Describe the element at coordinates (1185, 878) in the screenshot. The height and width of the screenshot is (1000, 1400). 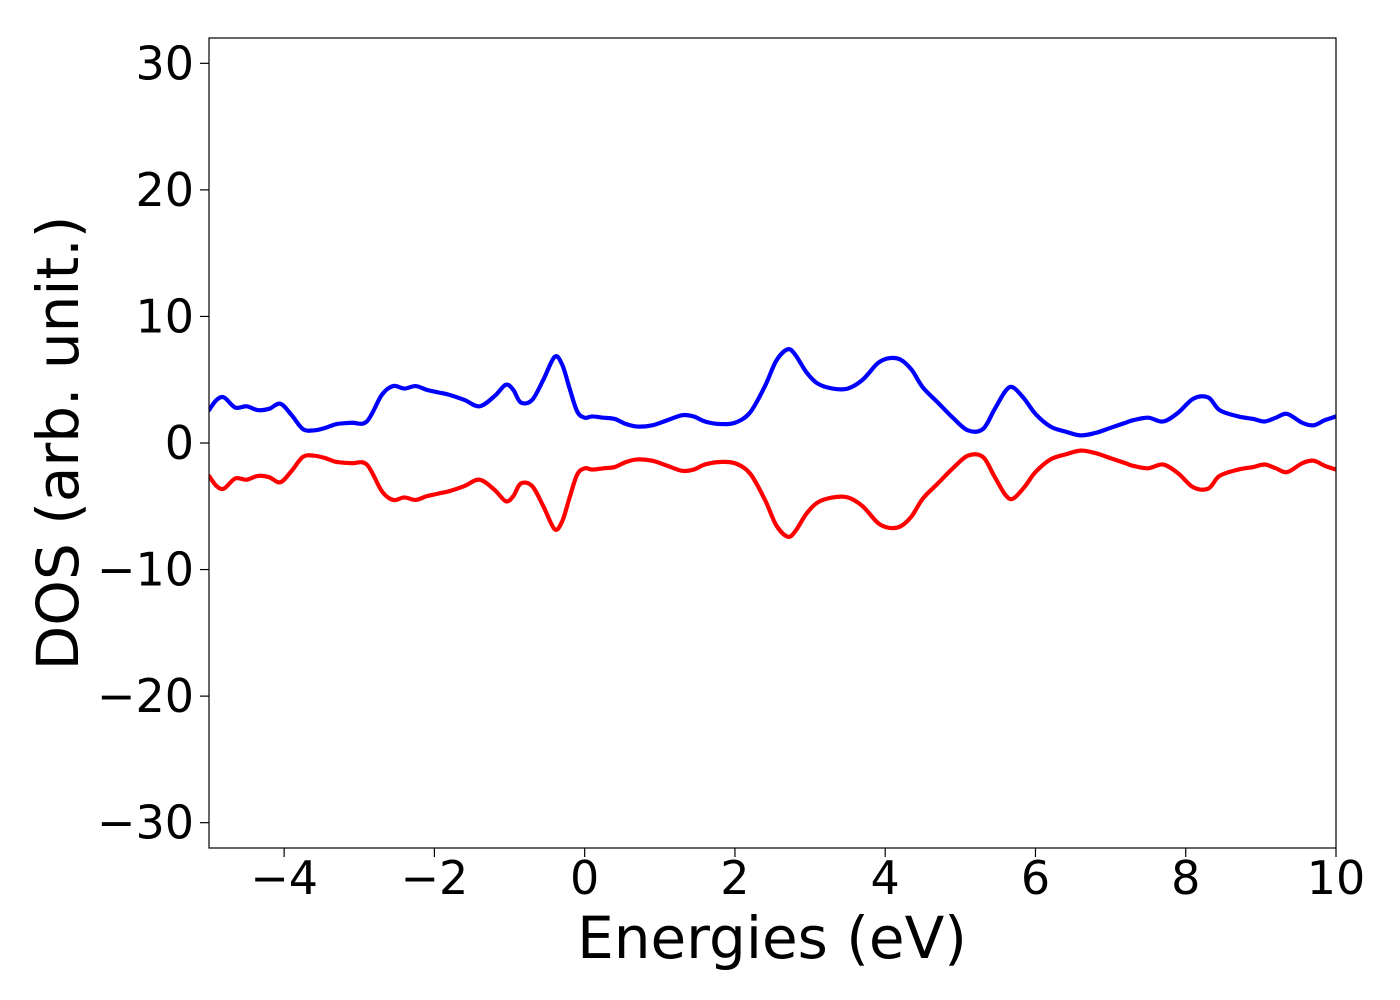
I see `x-tick-label: 8` at that location.